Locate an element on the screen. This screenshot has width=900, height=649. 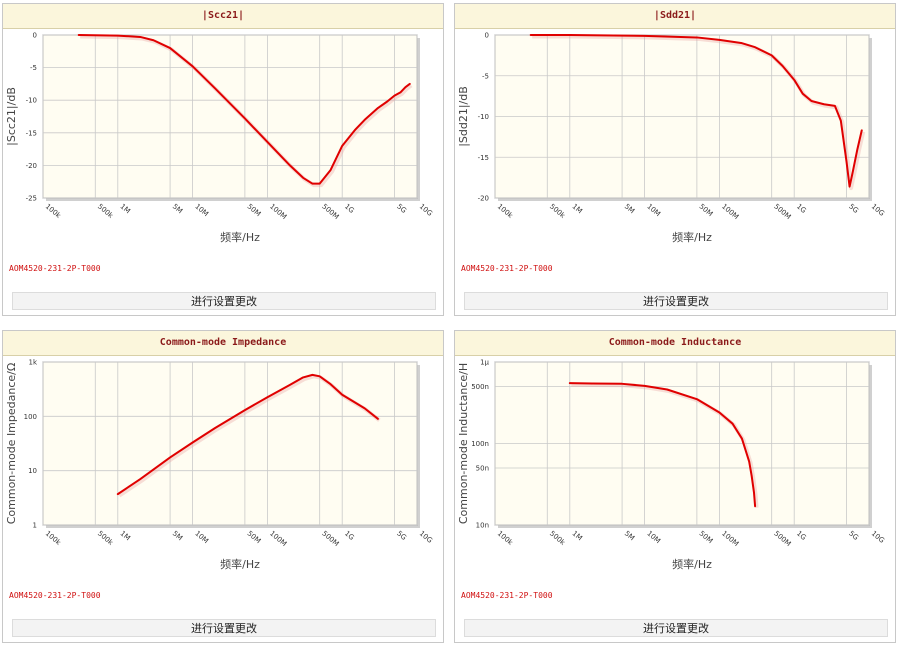
y-tick-label: 500n is located at coordinates (480, 387).